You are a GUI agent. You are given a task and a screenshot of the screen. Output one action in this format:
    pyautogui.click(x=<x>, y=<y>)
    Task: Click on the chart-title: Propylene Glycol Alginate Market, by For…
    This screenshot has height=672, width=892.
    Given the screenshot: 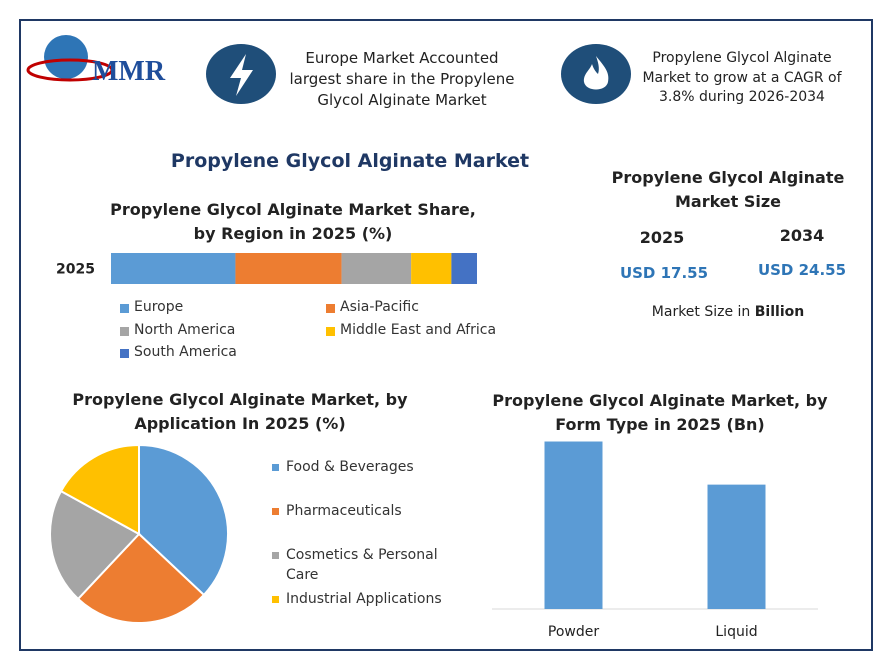 What is the action you would take?
    pyautogui.click(x=660, y=412)
    